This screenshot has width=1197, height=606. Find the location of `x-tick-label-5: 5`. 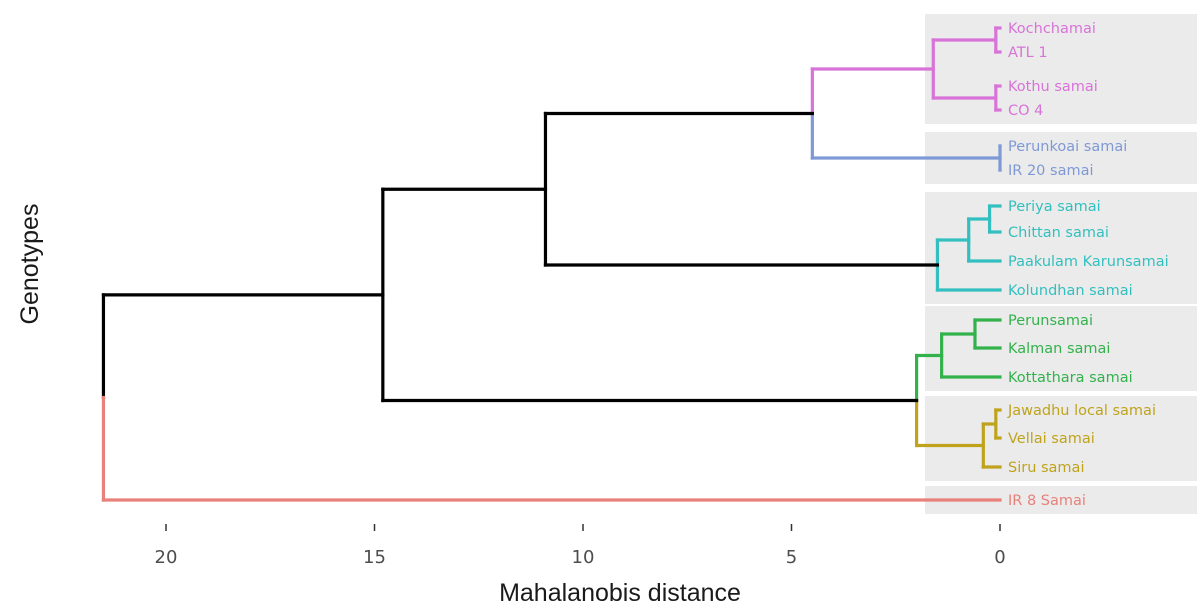

x-tick-label-5: 5 is located at coordinates (791, 557).